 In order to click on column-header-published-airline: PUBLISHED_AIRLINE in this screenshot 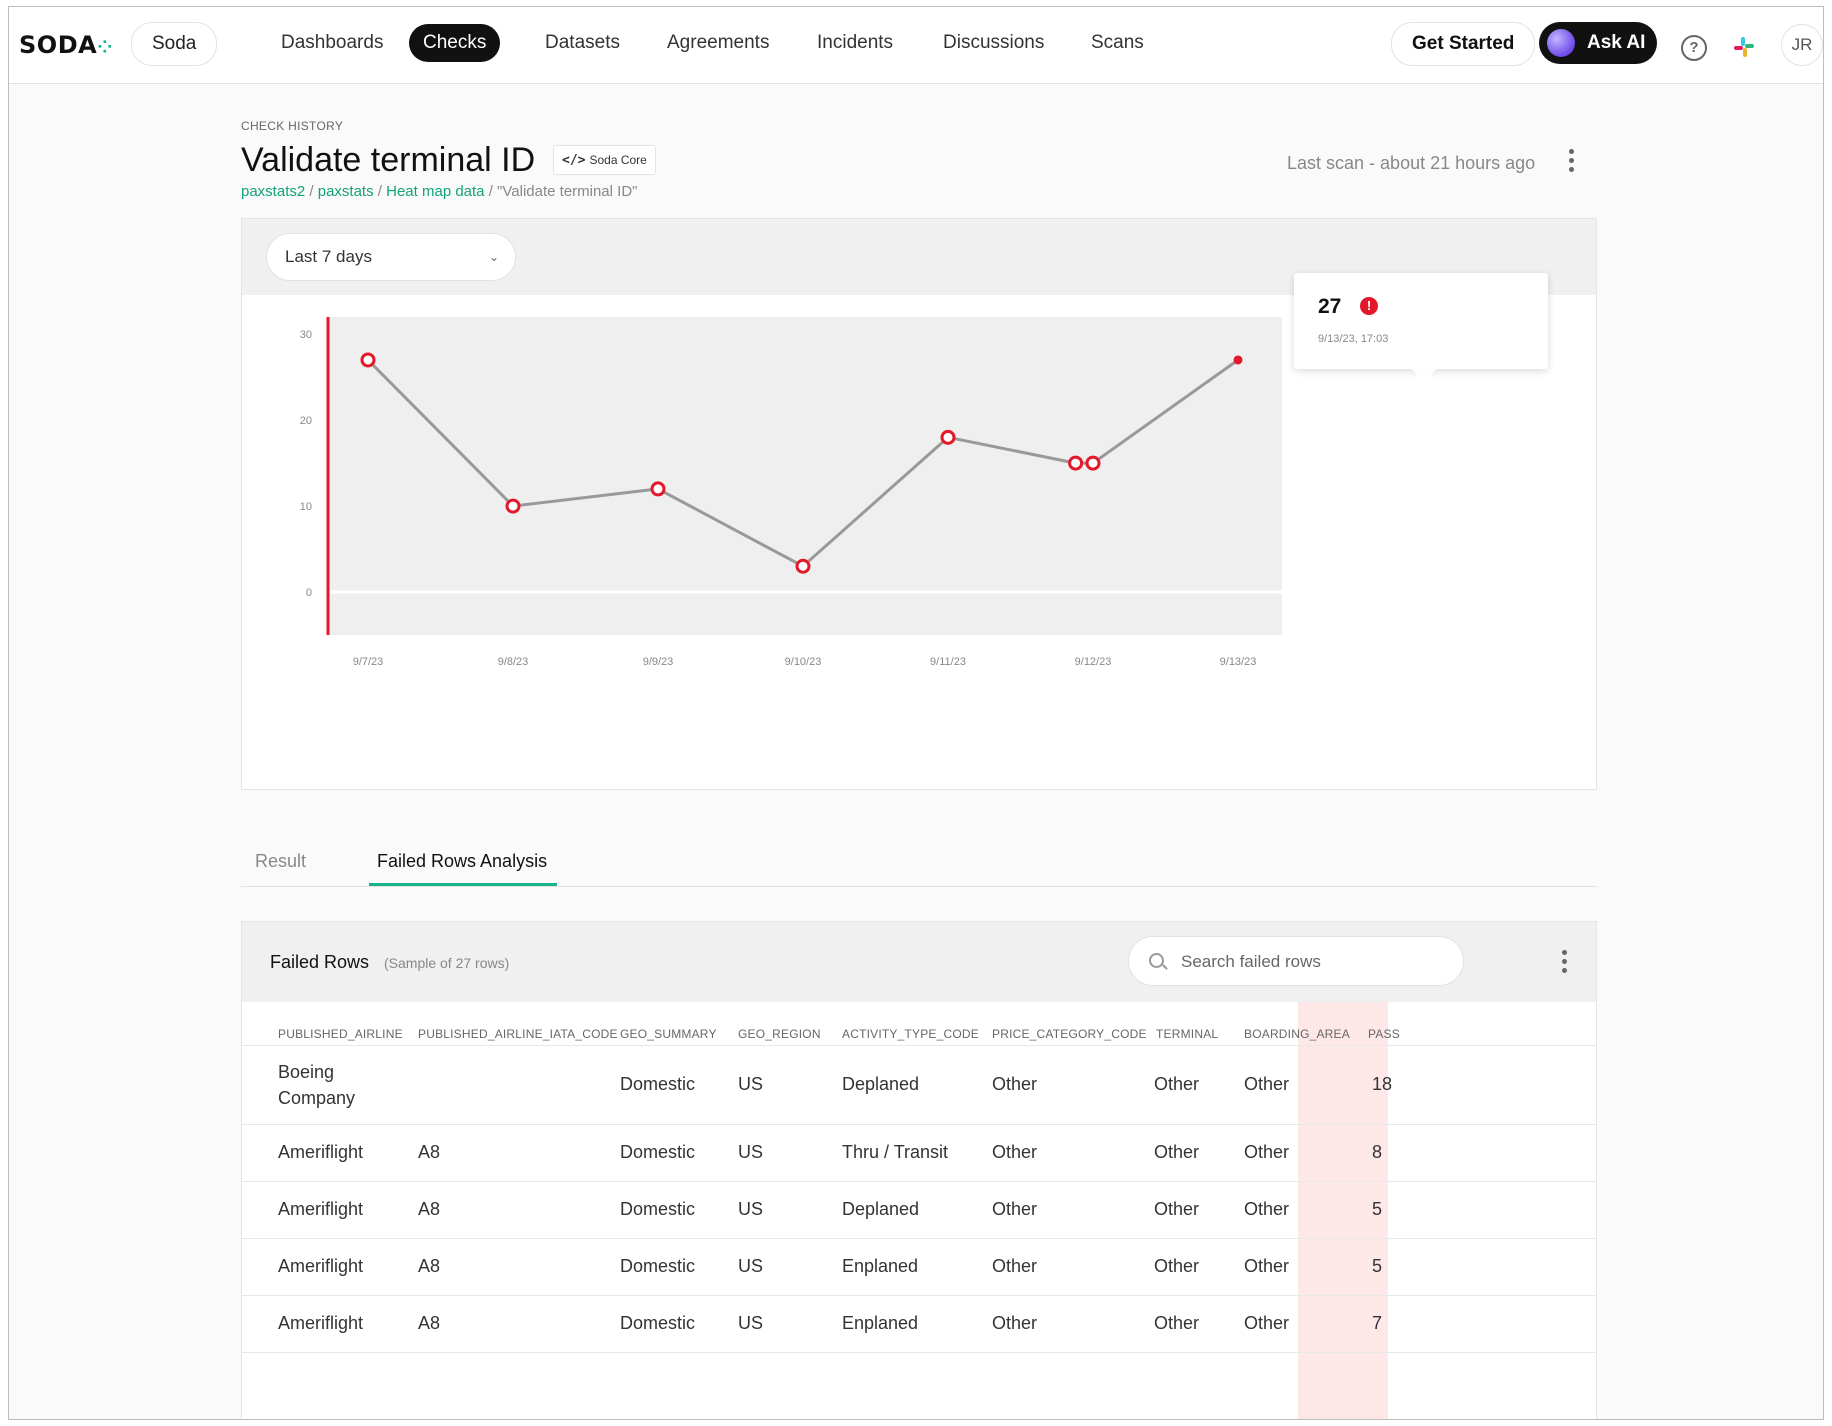, I will do `click(340, 1034)`.